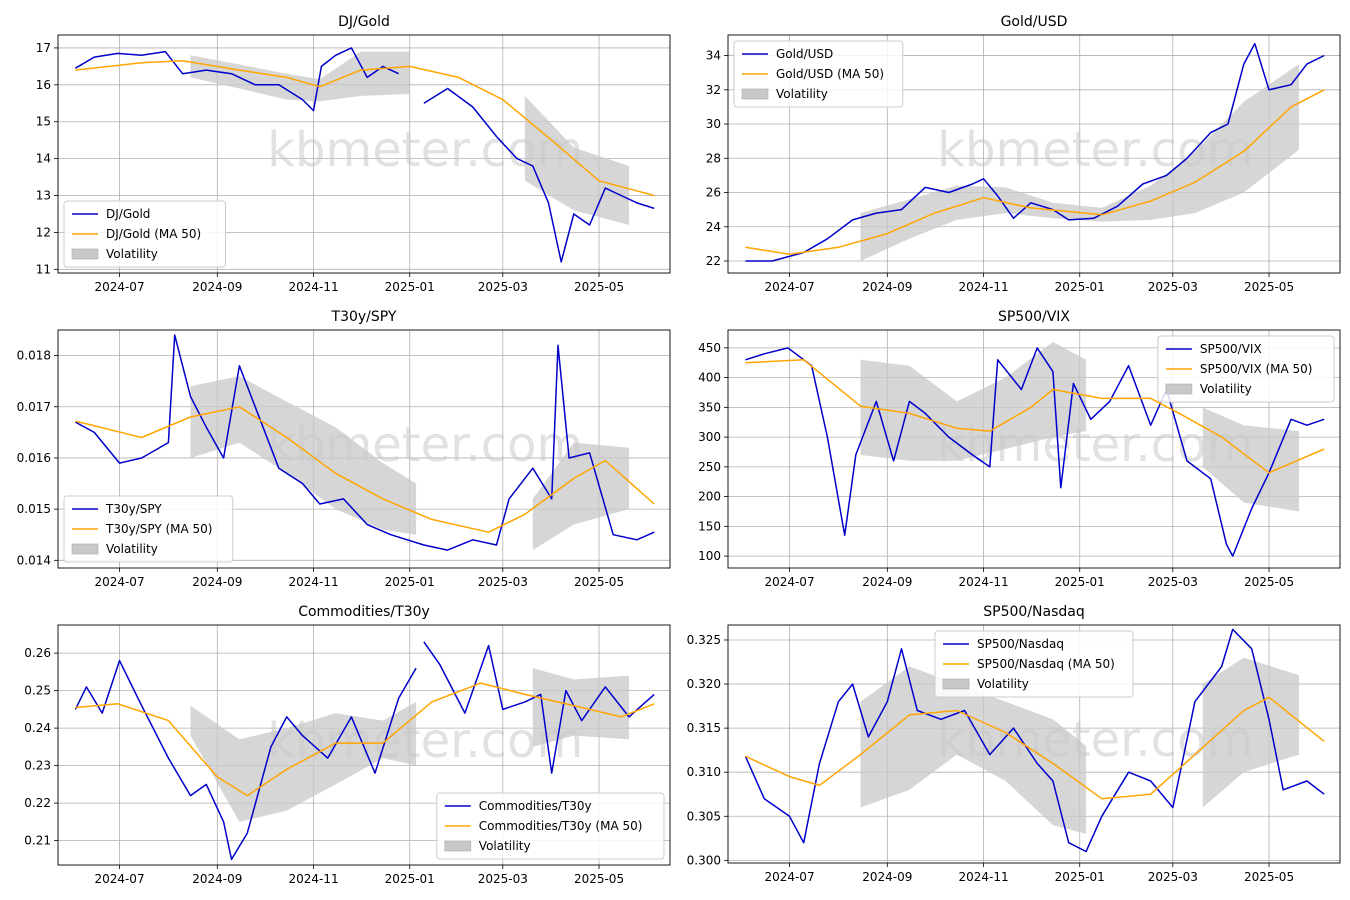 The height and width of the screenshot is (900, 1350). Describe the element at coordinates (1034, 317) in the screenshot. I see `chart-title: SP500/VIX` at that location.